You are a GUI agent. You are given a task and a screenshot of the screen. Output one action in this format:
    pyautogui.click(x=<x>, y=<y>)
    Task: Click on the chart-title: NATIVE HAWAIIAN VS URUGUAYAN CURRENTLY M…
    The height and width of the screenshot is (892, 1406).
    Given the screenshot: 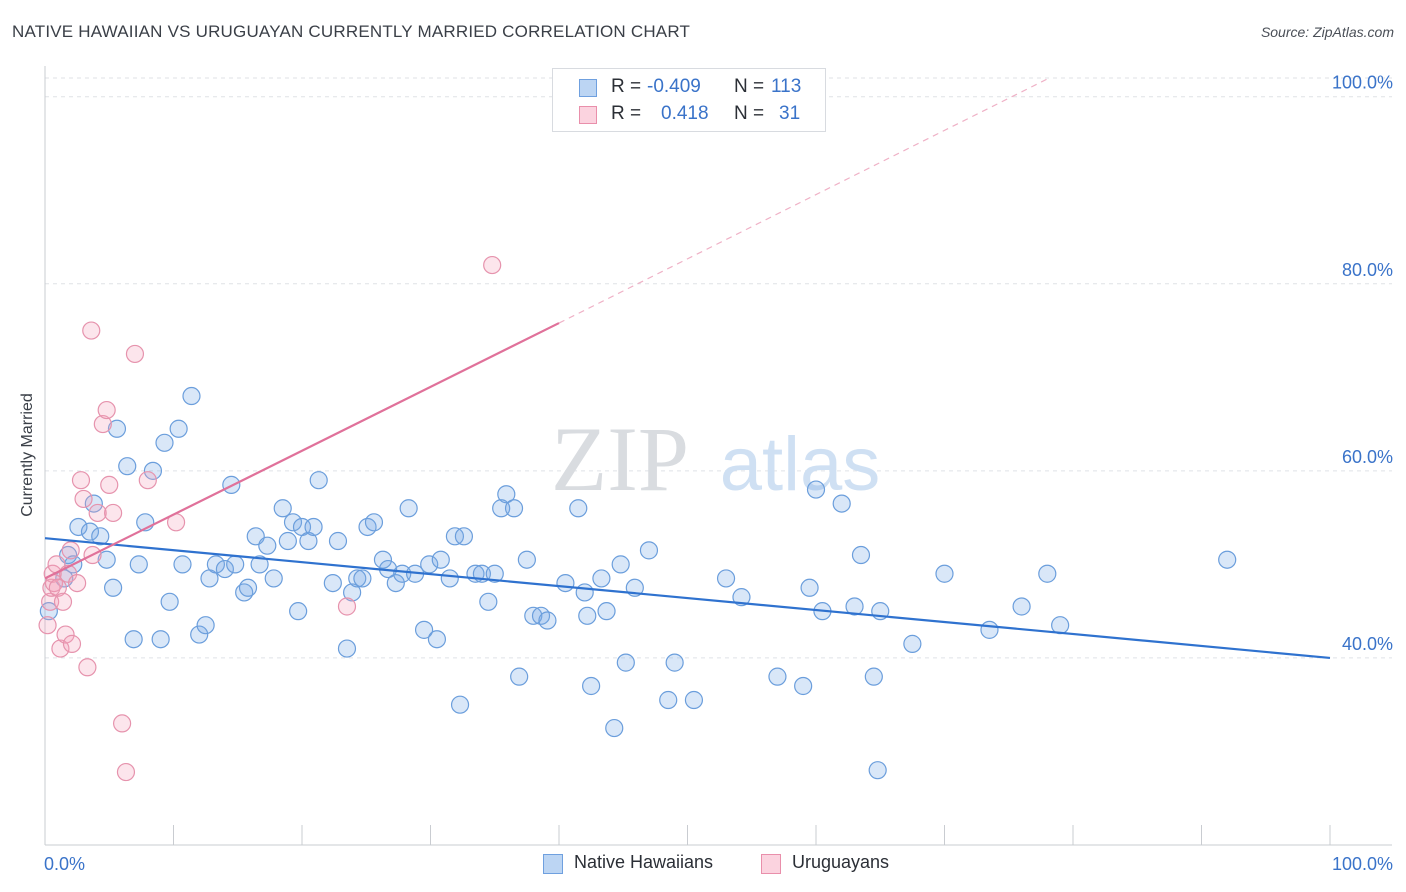 What is the action you would take?
    pyautogui.click(x=351, y=31)
    